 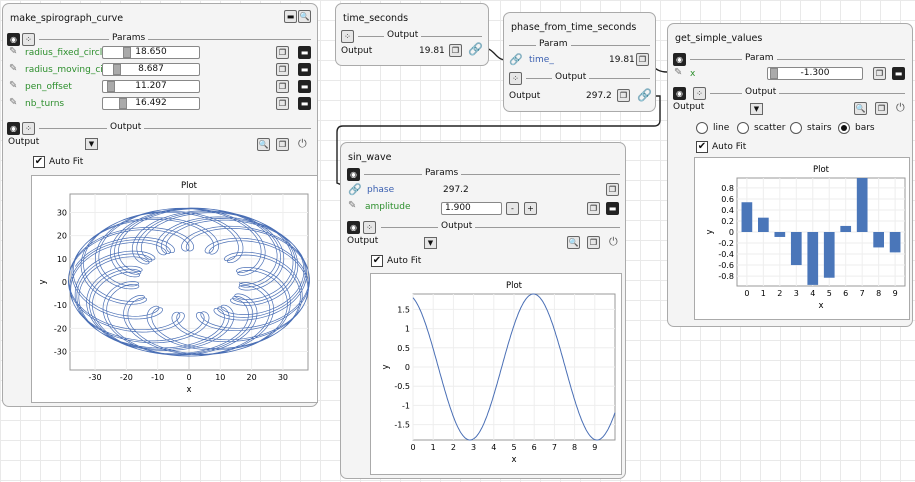 What do you see at coordinates (388, 207) in the screenshot?
I see `param-name-amplitude: amplitude` at bounding box center [388, 207].